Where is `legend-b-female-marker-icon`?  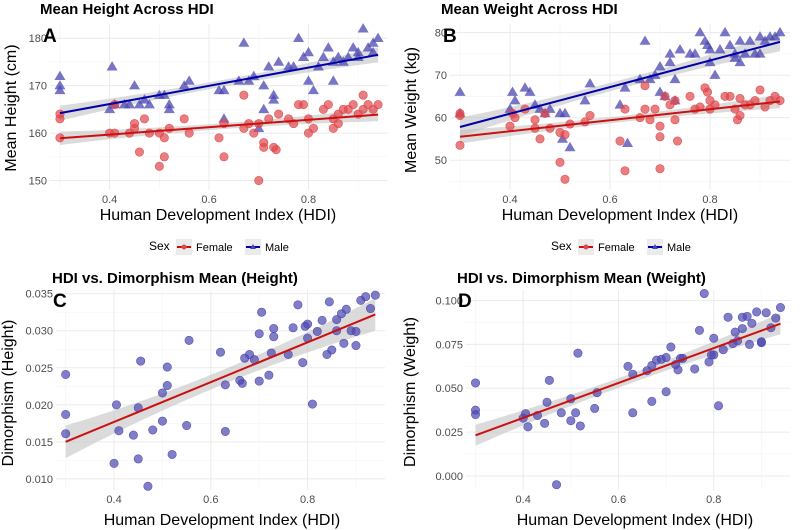 legend-b-female-marker-icon is located at coordinates (586, 247).